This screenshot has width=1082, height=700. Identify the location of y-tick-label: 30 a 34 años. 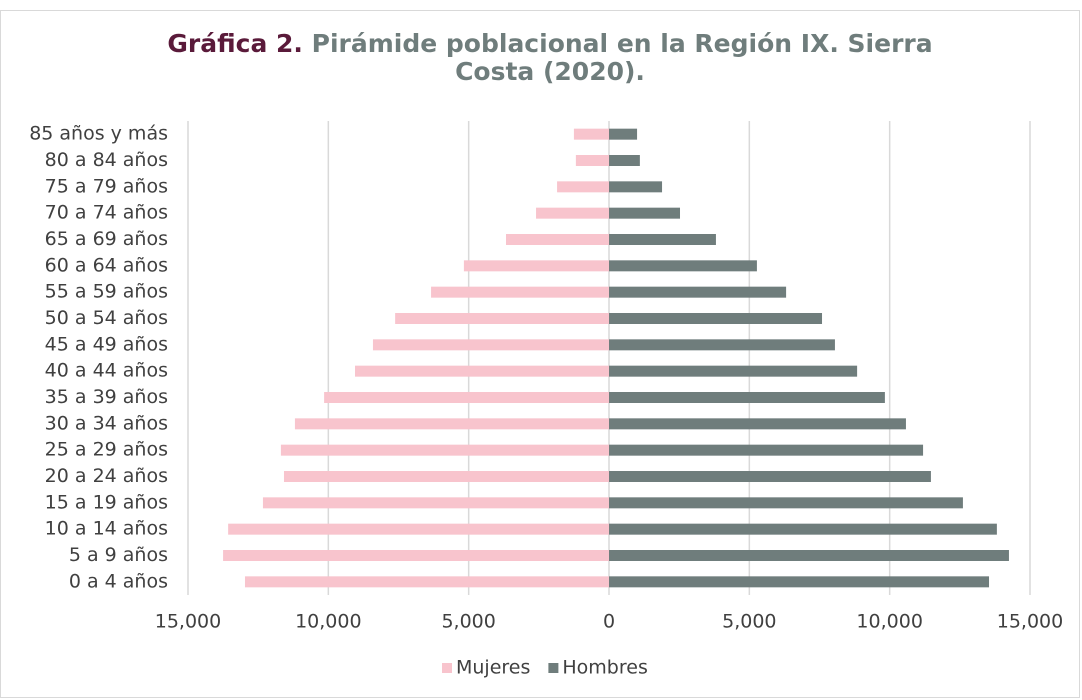
(106, 423).